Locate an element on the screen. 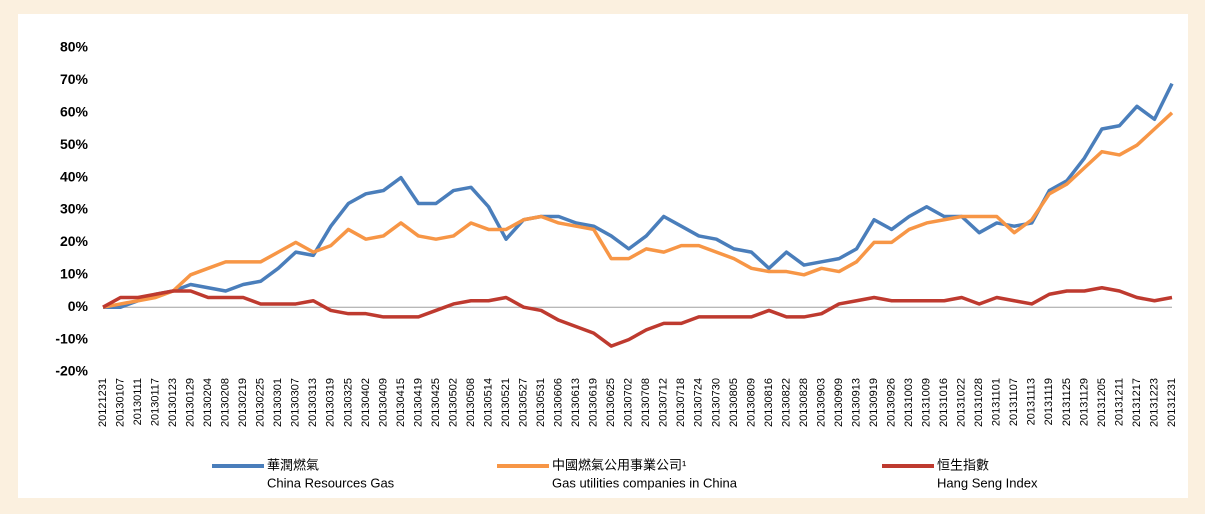 The height and width of the screenshot is (514, 1205). x-tick-label: 20130913 is located at coordinates (856, 402).